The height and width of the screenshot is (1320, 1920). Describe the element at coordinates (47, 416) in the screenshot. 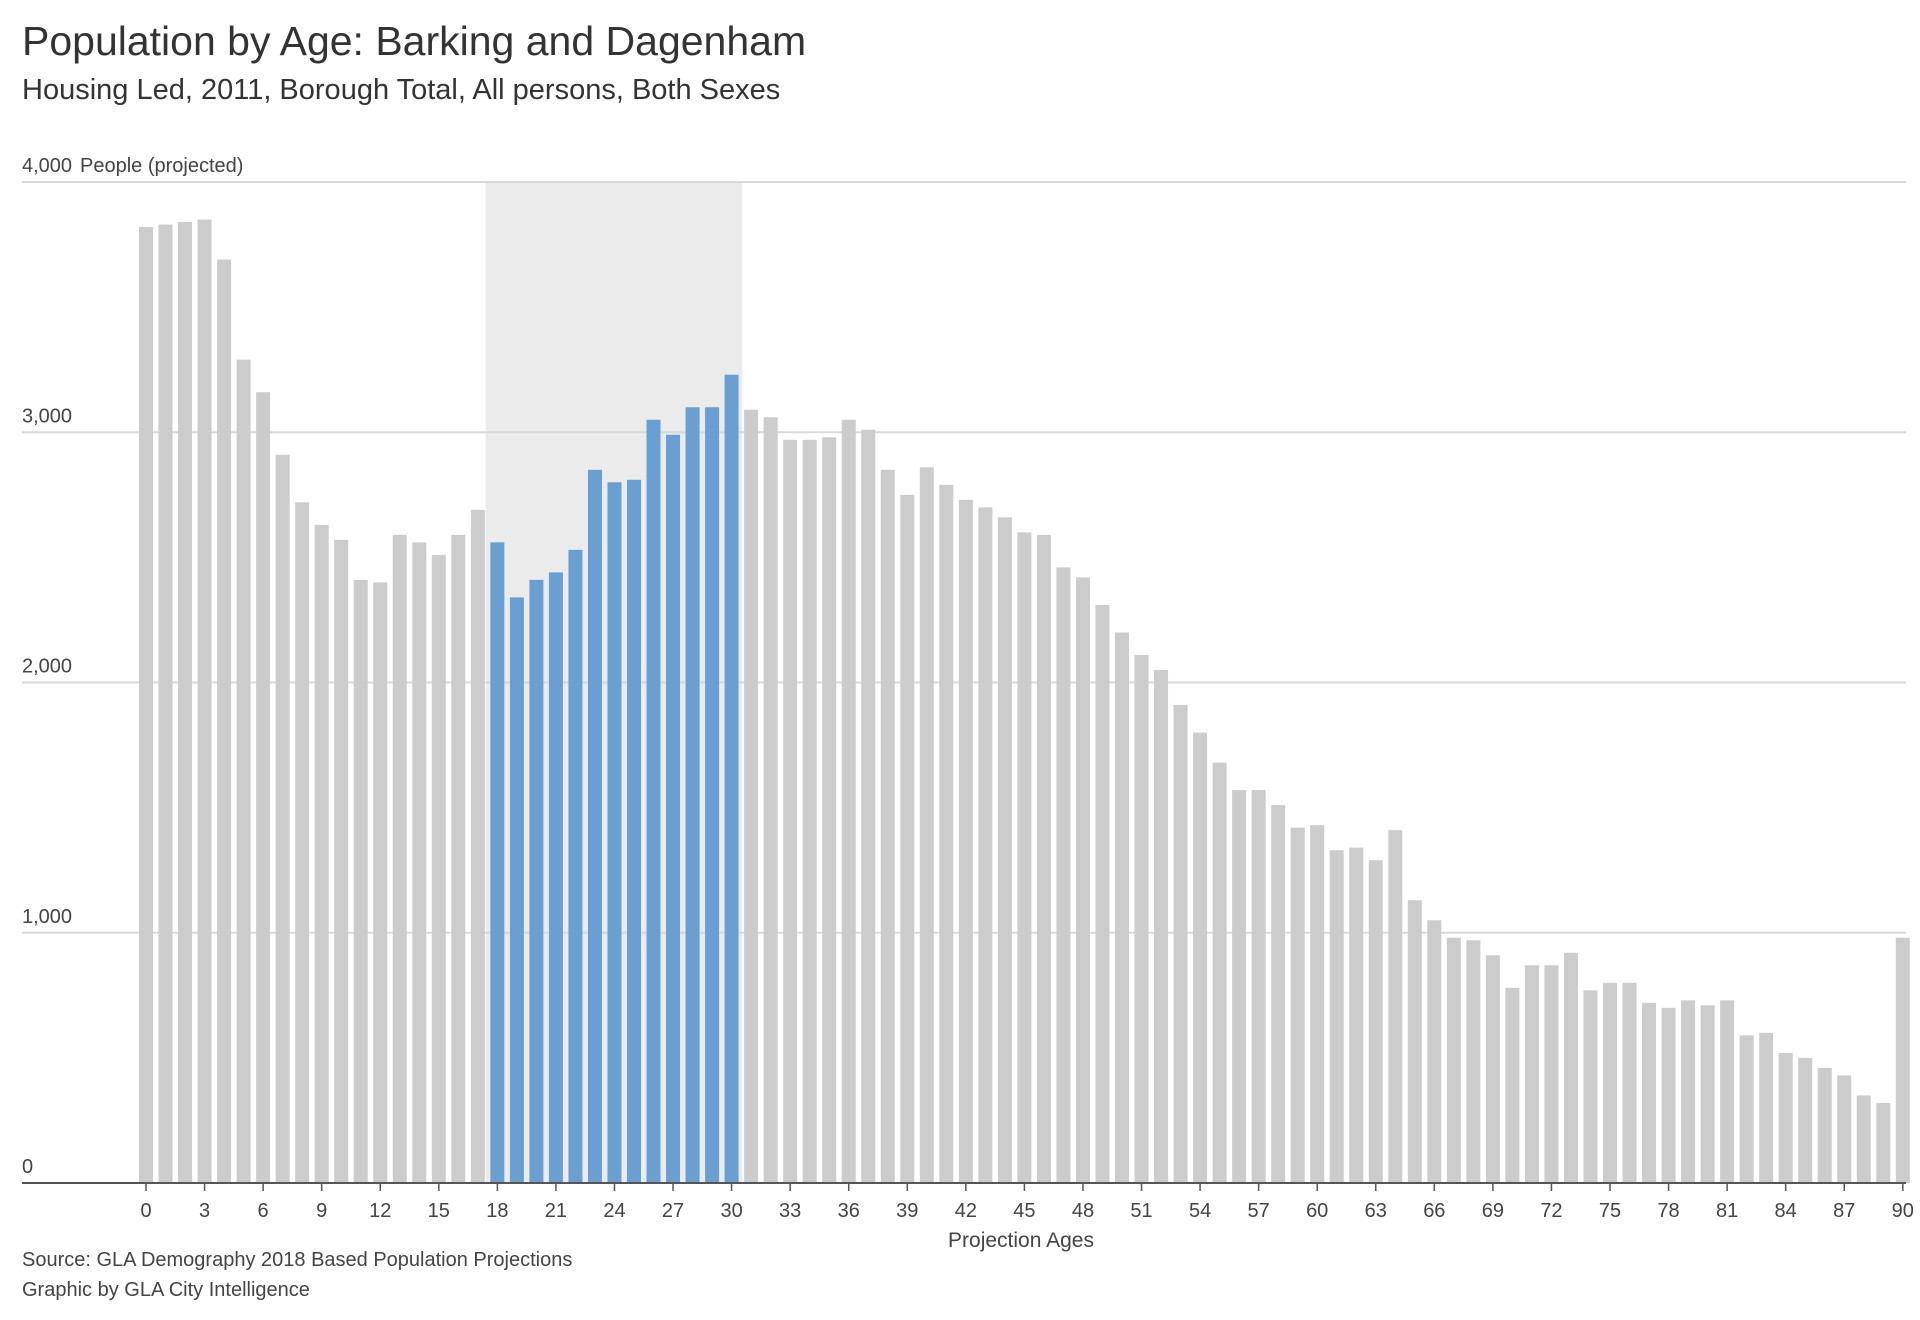

I see `y-tick-label: 3,000` at that location.